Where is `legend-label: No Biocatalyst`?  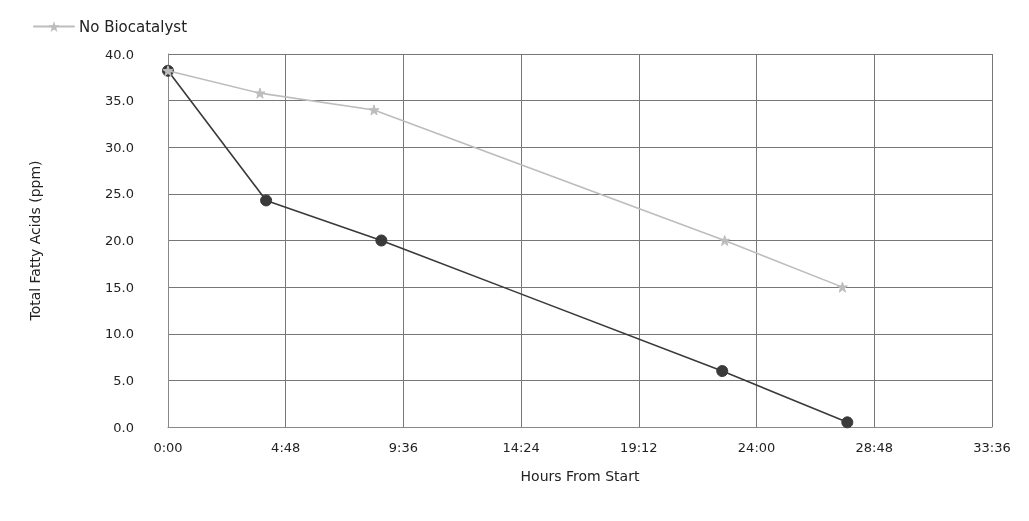
legend-label: No Biocatalyst is located at coordinates (133, 26).